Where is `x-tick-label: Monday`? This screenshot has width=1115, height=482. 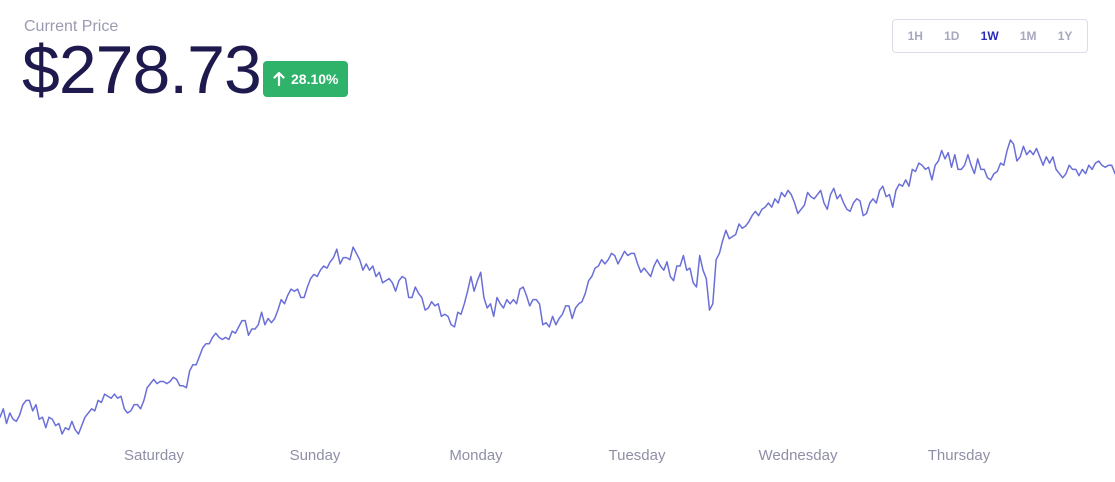
x-tick-label: Monday is located at coordinates (476, 455).